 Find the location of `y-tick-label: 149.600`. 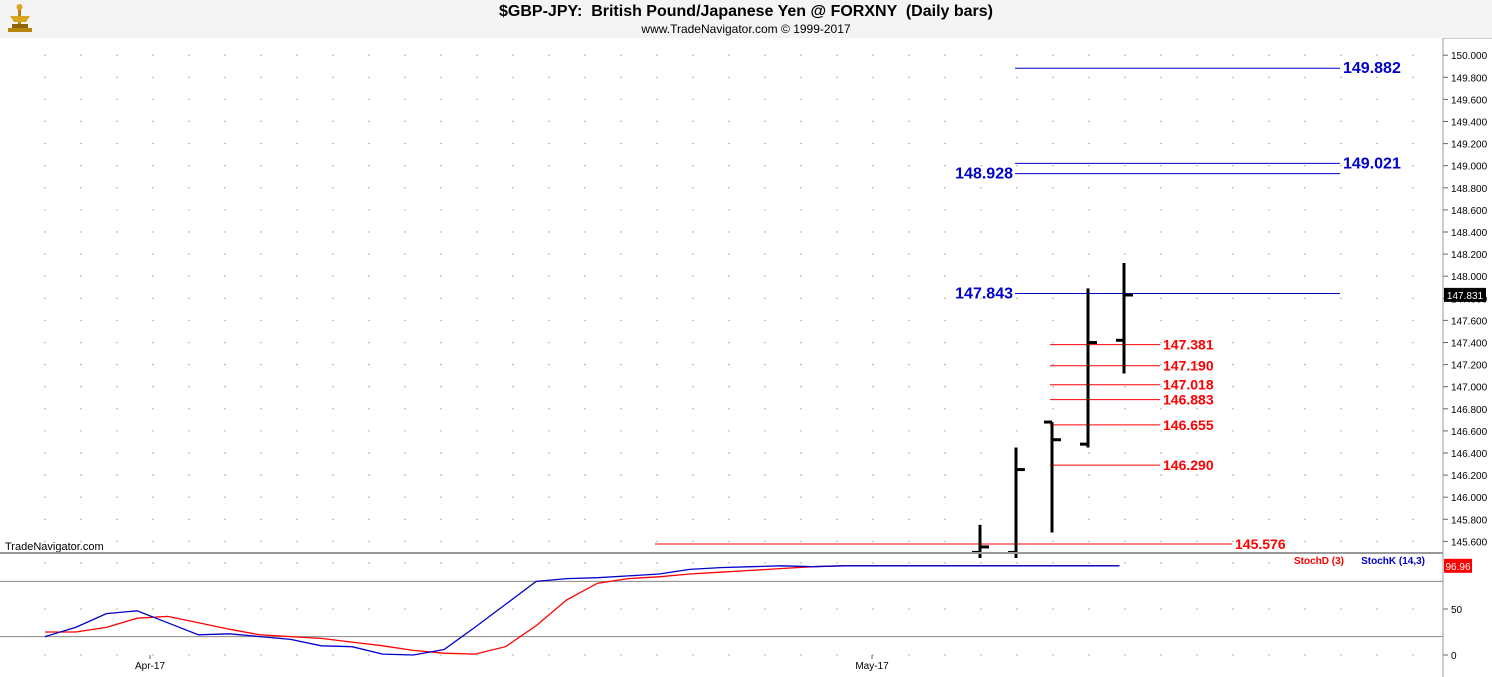

y-tick-label: 149.600 is located at coordinates (1469, 100).